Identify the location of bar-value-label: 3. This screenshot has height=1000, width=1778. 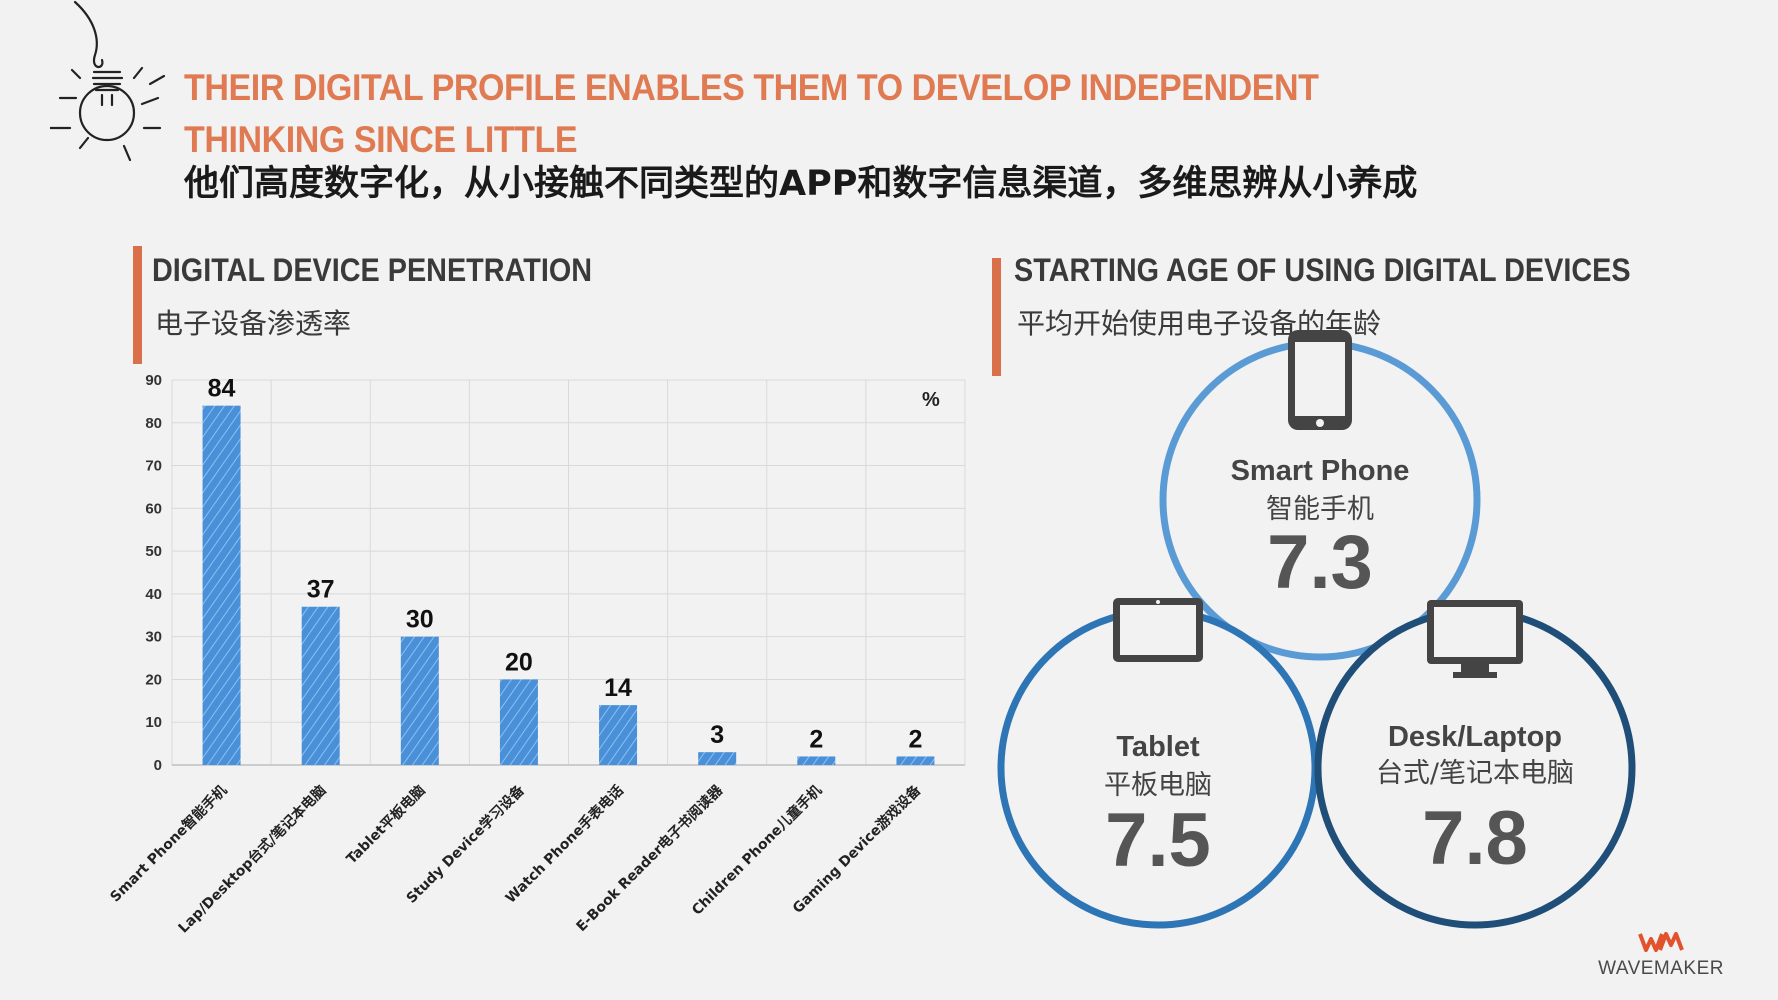
(717, 735).